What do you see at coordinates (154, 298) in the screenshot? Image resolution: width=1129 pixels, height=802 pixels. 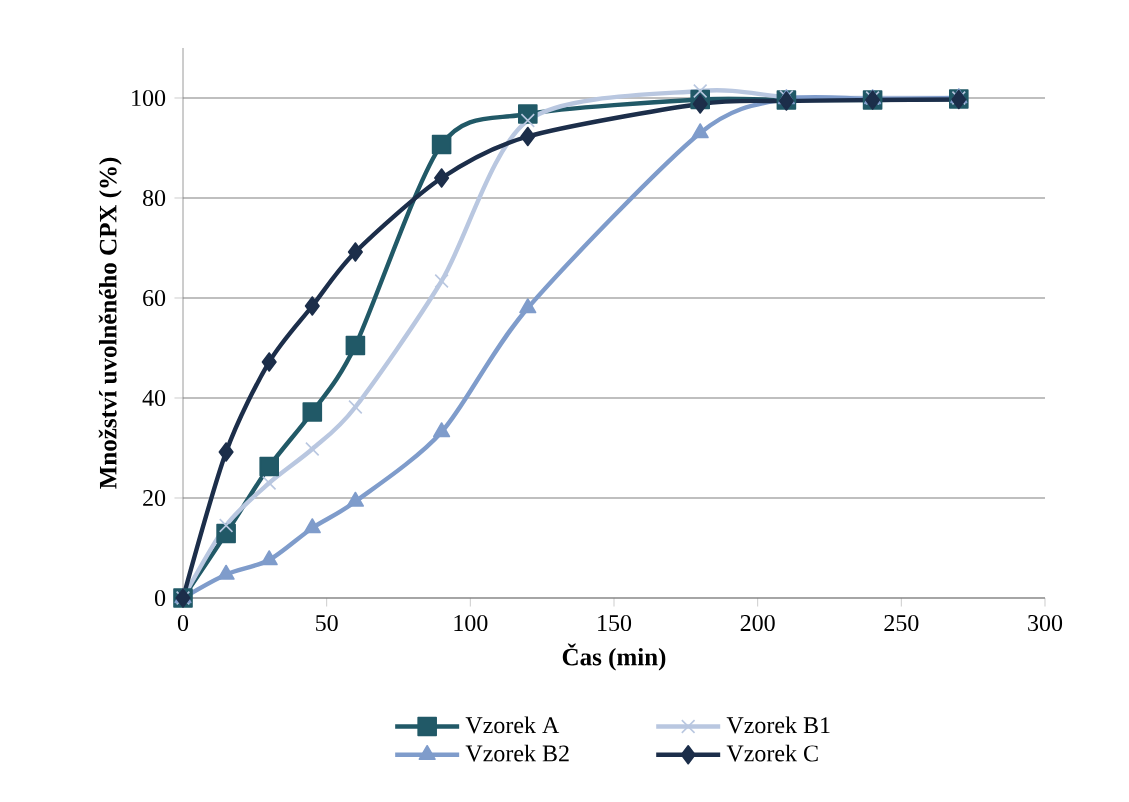 I see `y-tick-label: 60` at bounding box center [154, 298].